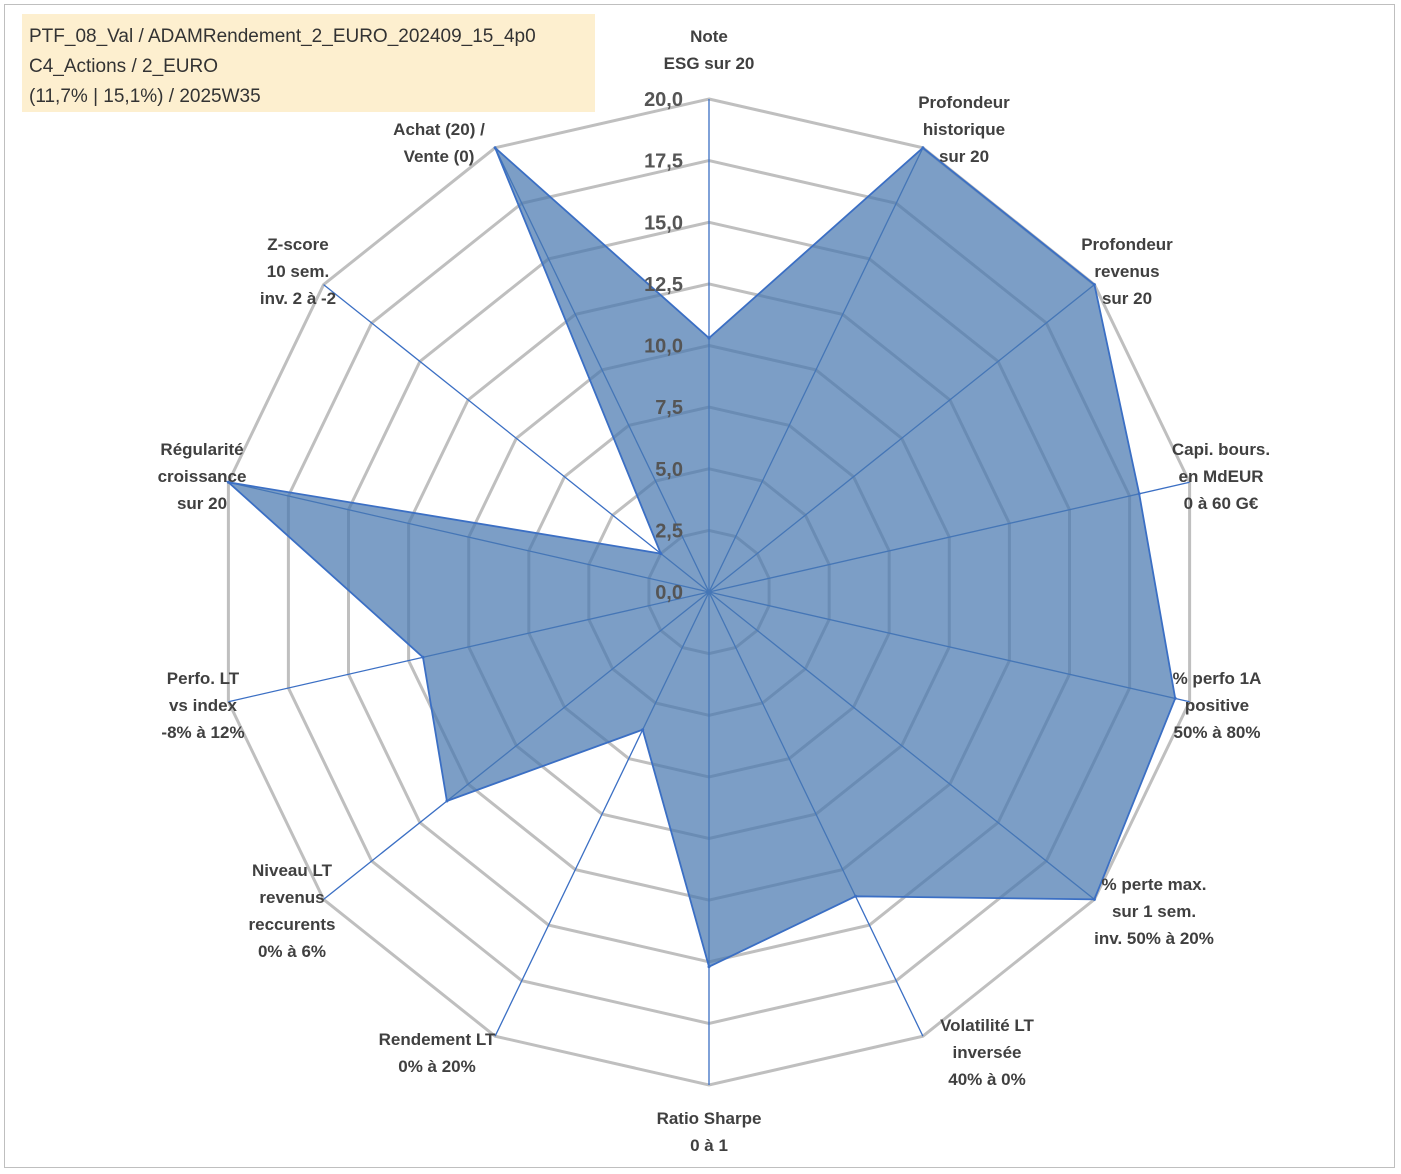 The image size is (1401, 1174). What do you see at coordinates (669, 408) in the screenshot?
I see `tick-label-3: 7,5` at bounding box center [669, 408].